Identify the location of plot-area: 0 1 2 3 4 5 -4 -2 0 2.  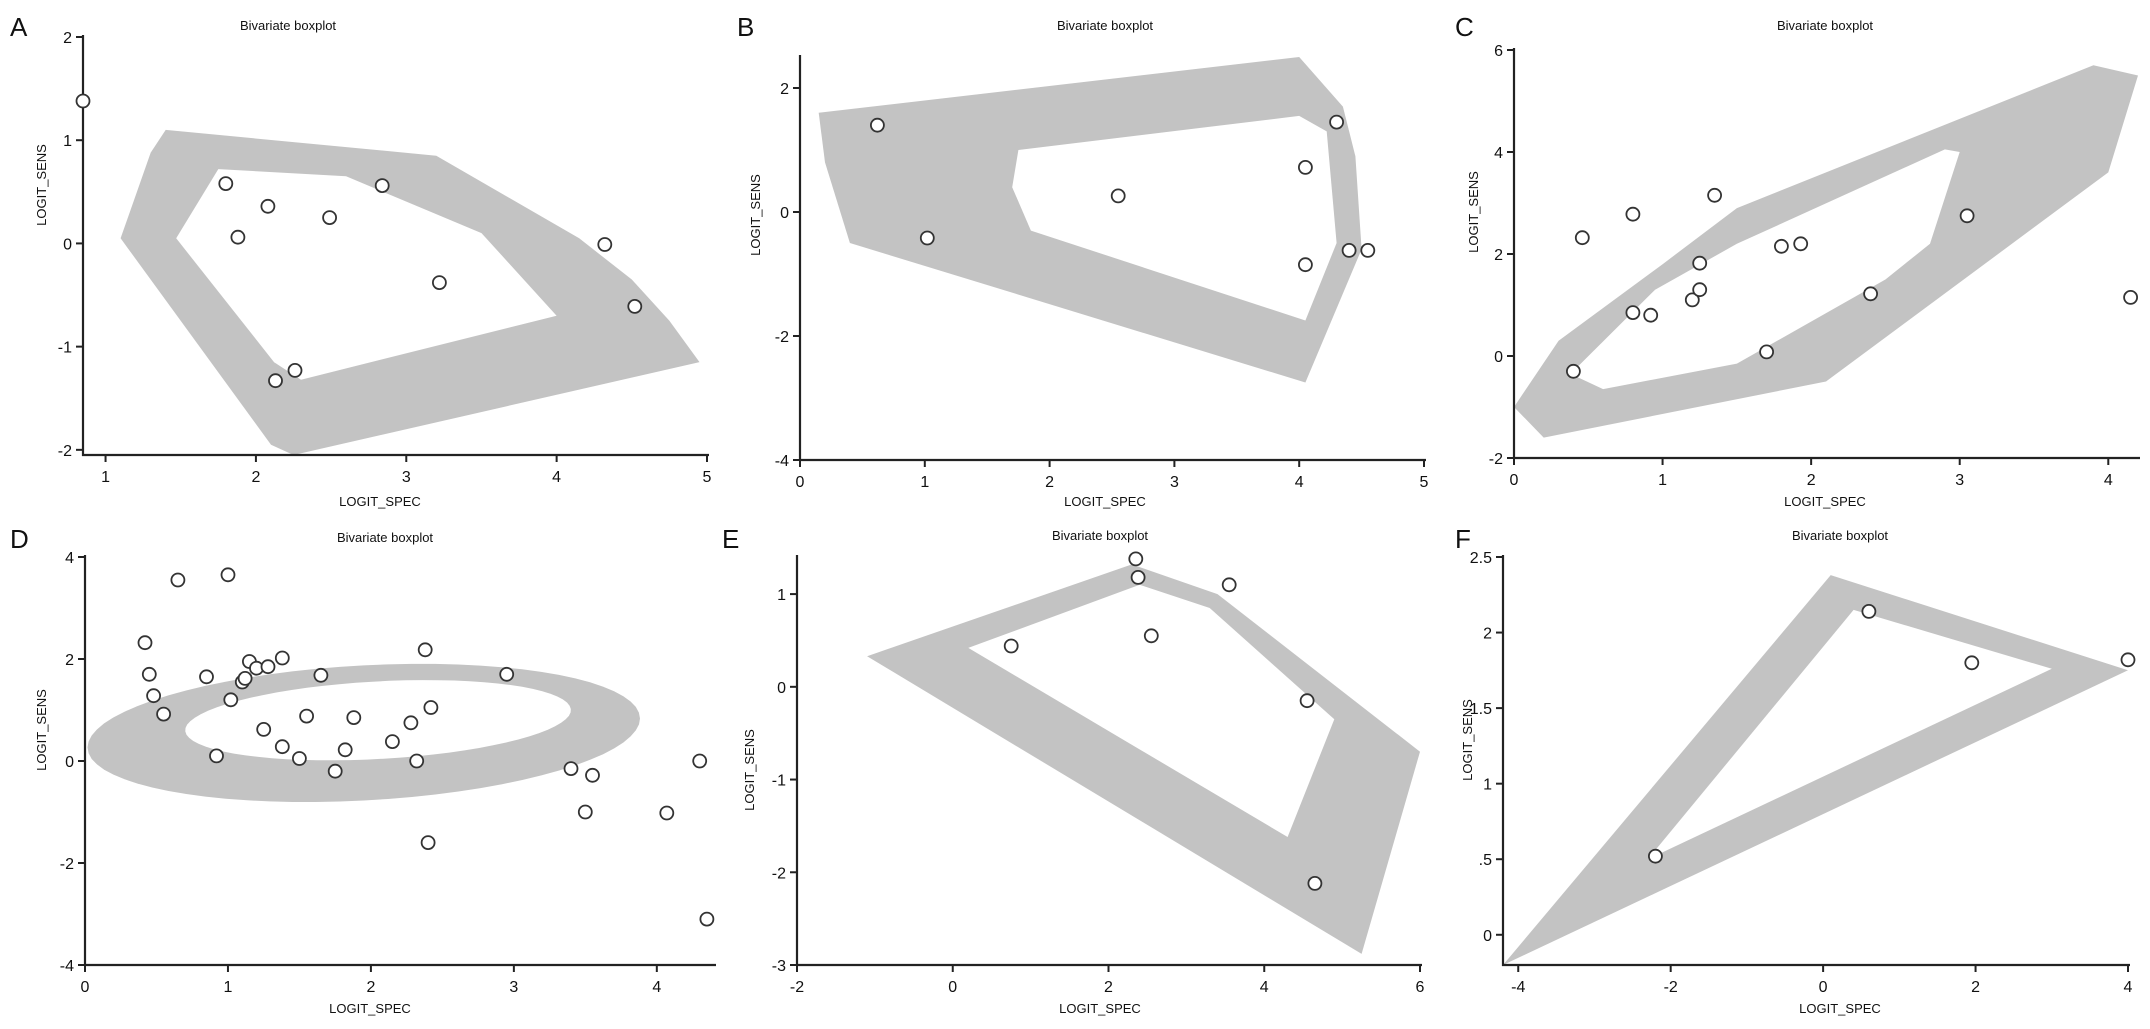
(1102, 273).